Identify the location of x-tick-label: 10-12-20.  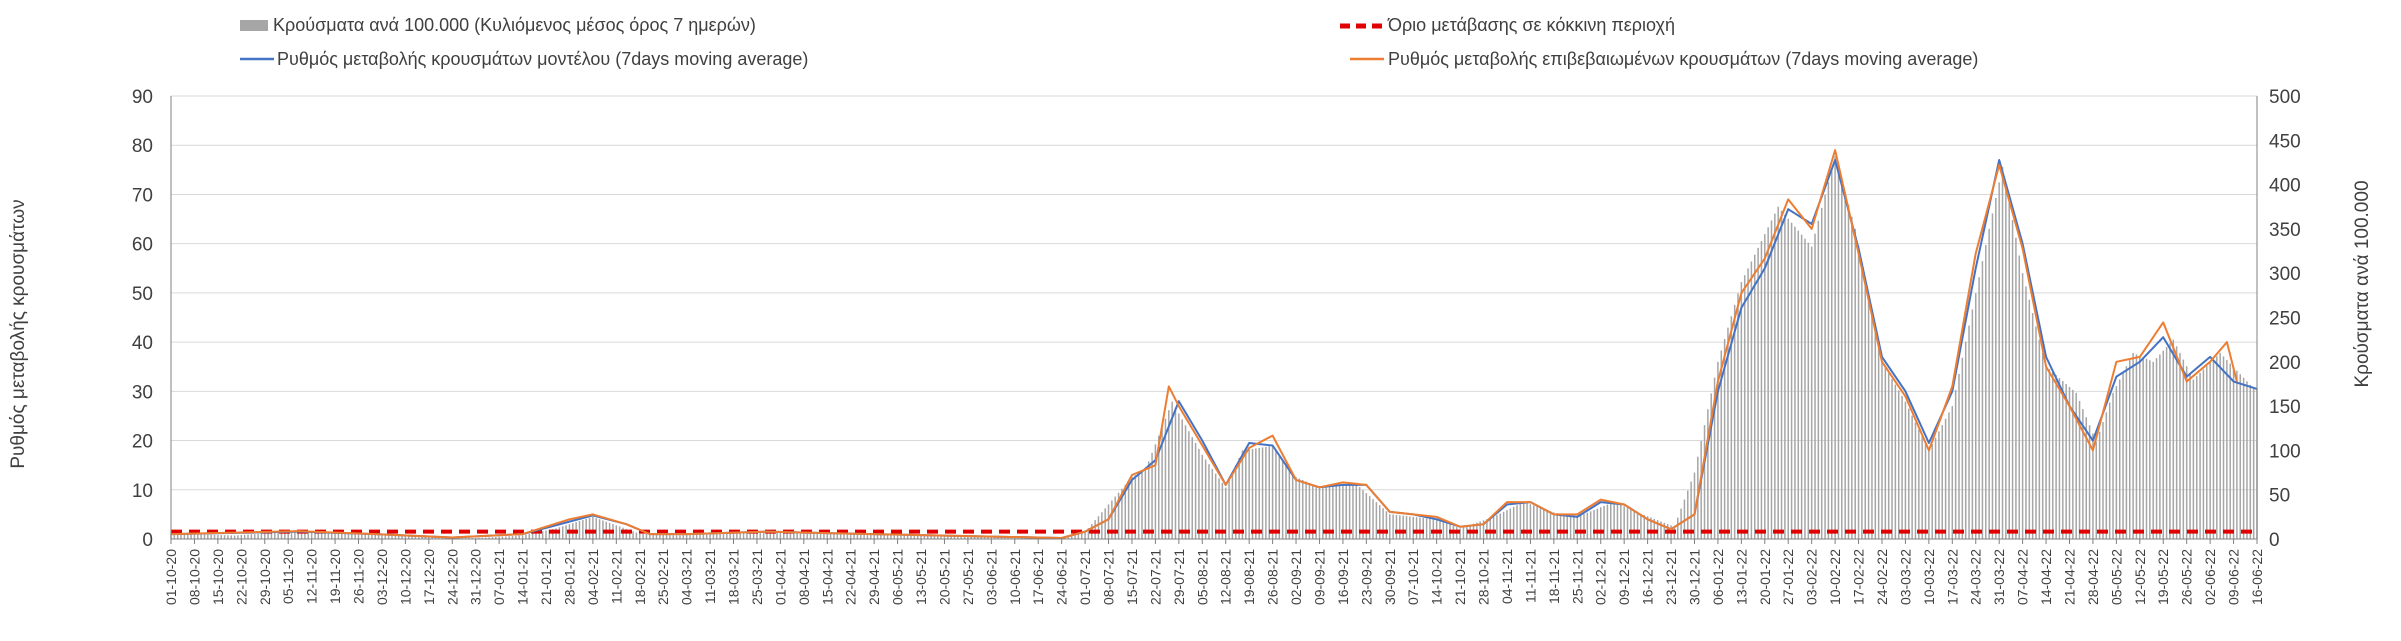
(405, 577).